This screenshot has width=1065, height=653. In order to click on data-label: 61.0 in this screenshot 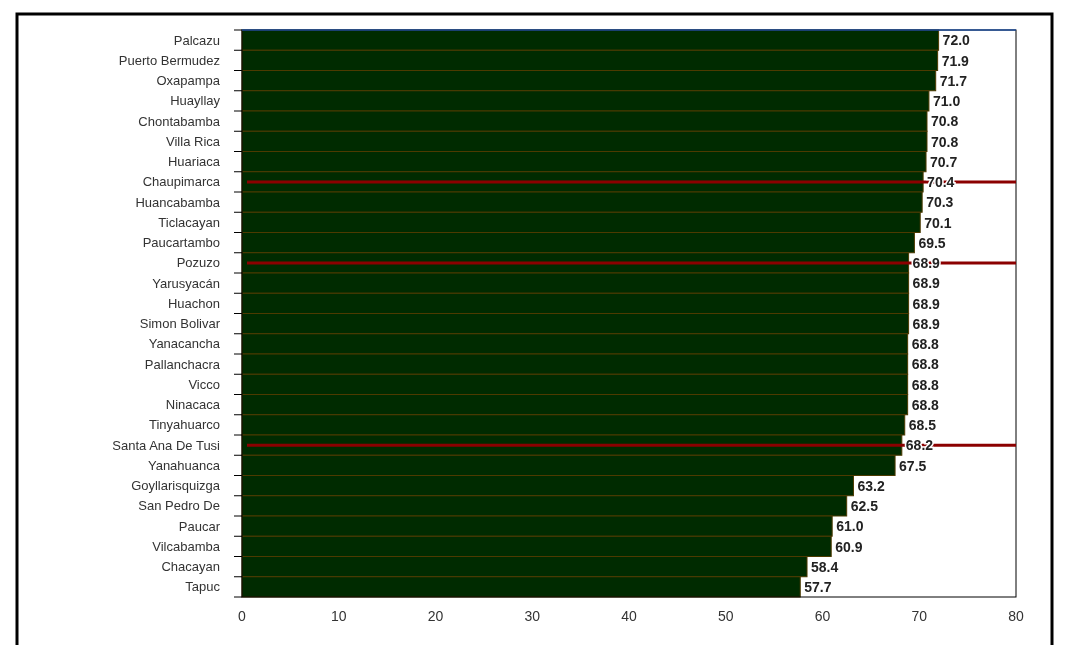, I will do `click(850, 526)`.